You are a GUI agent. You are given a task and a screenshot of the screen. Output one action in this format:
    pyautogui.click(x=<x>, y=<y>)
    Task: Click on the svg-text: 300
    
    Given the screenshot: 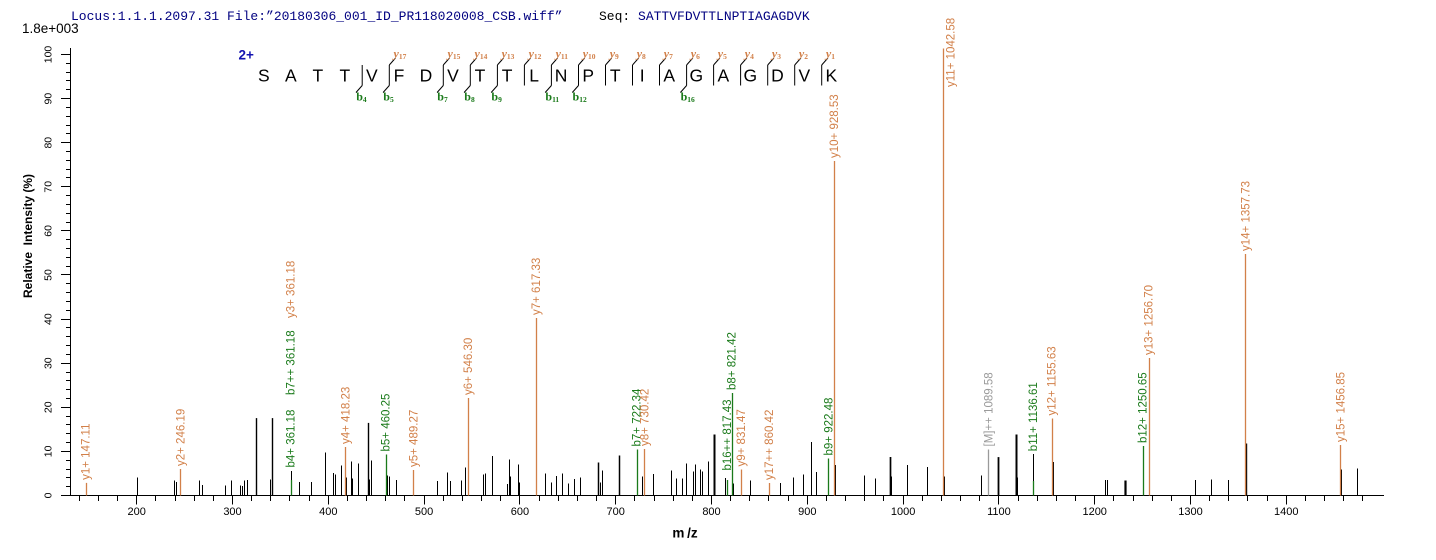 What is the action you would take?
    pyautogui.click(x=232, y=512)
    